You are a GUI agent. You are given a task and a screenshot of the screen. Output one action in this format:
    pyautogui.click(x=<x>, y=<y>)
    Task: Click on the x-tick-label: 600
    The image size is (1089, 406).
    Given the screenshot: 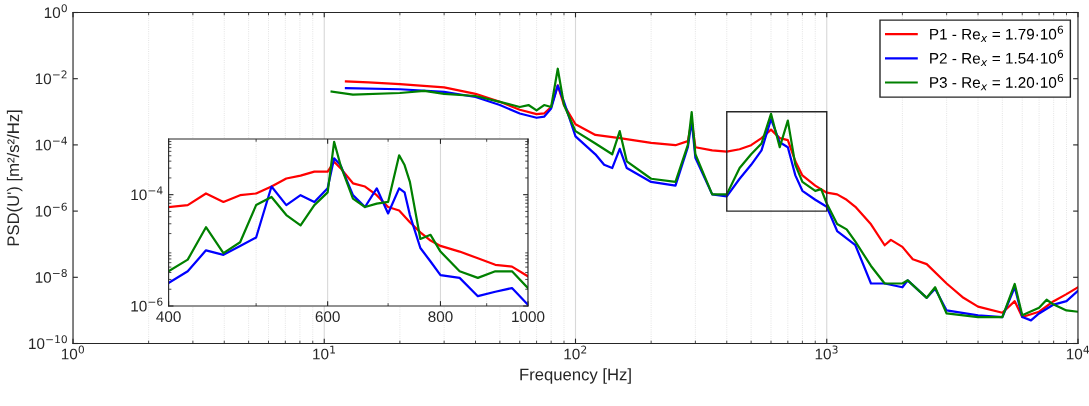 What is the action you would take?
    pyautogui.click(x=327, y=317)
    